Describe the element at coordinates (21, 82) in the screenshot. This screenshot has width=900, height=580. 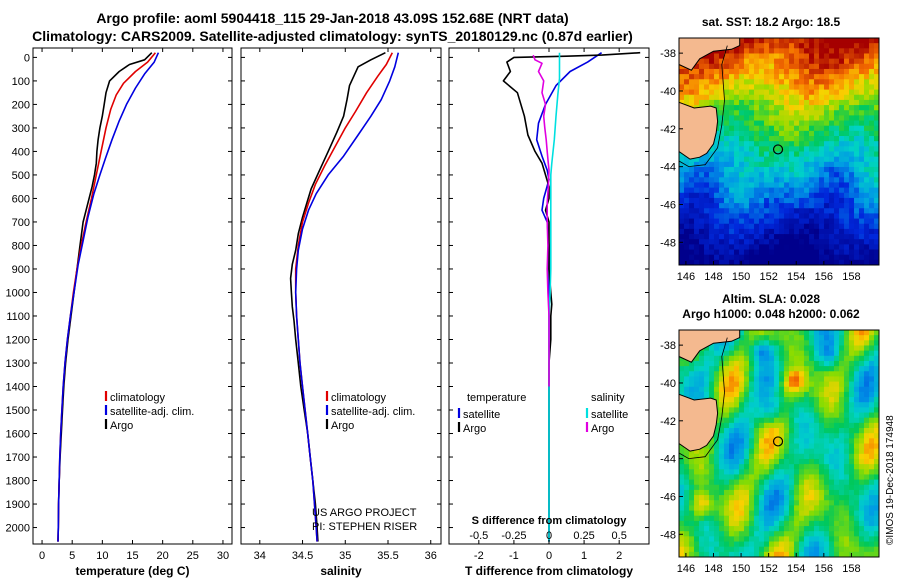
I see `depth-tick-label: 100` at that location.